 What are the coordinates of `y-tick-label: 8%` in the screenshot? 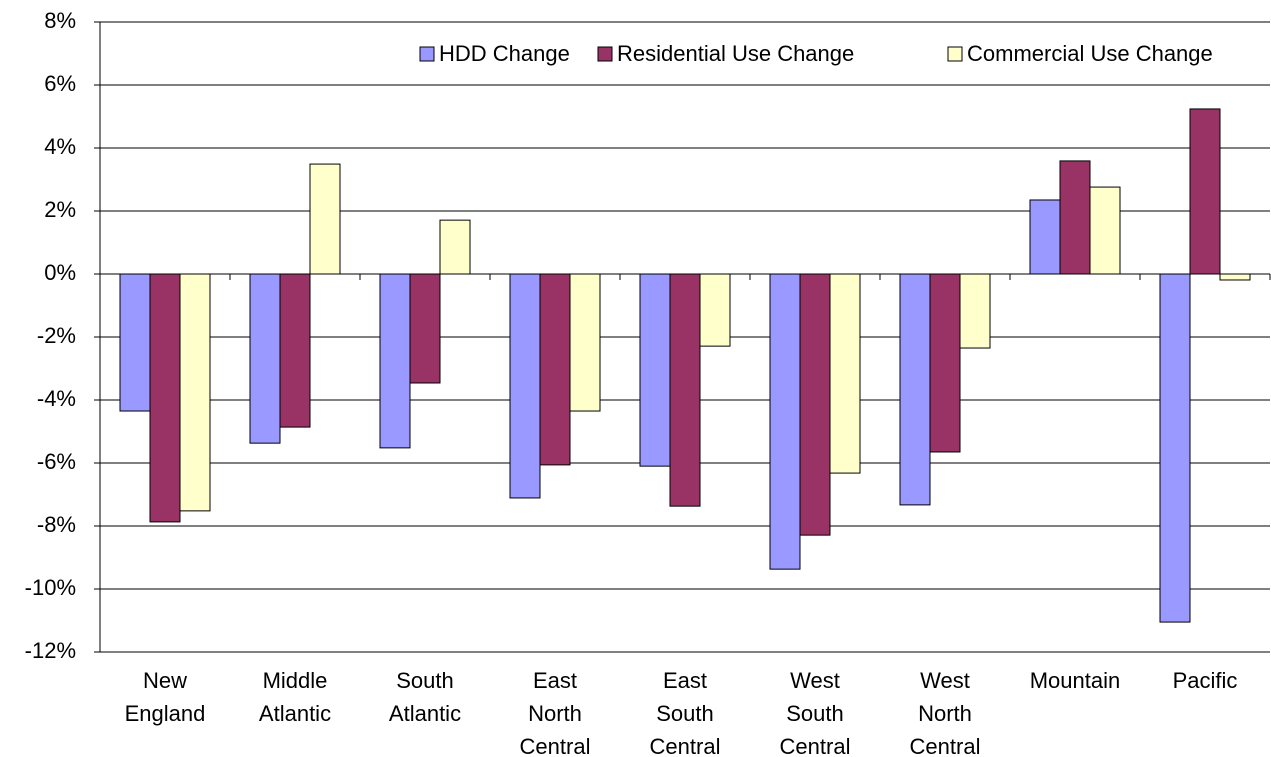 It's located at (60, 20).